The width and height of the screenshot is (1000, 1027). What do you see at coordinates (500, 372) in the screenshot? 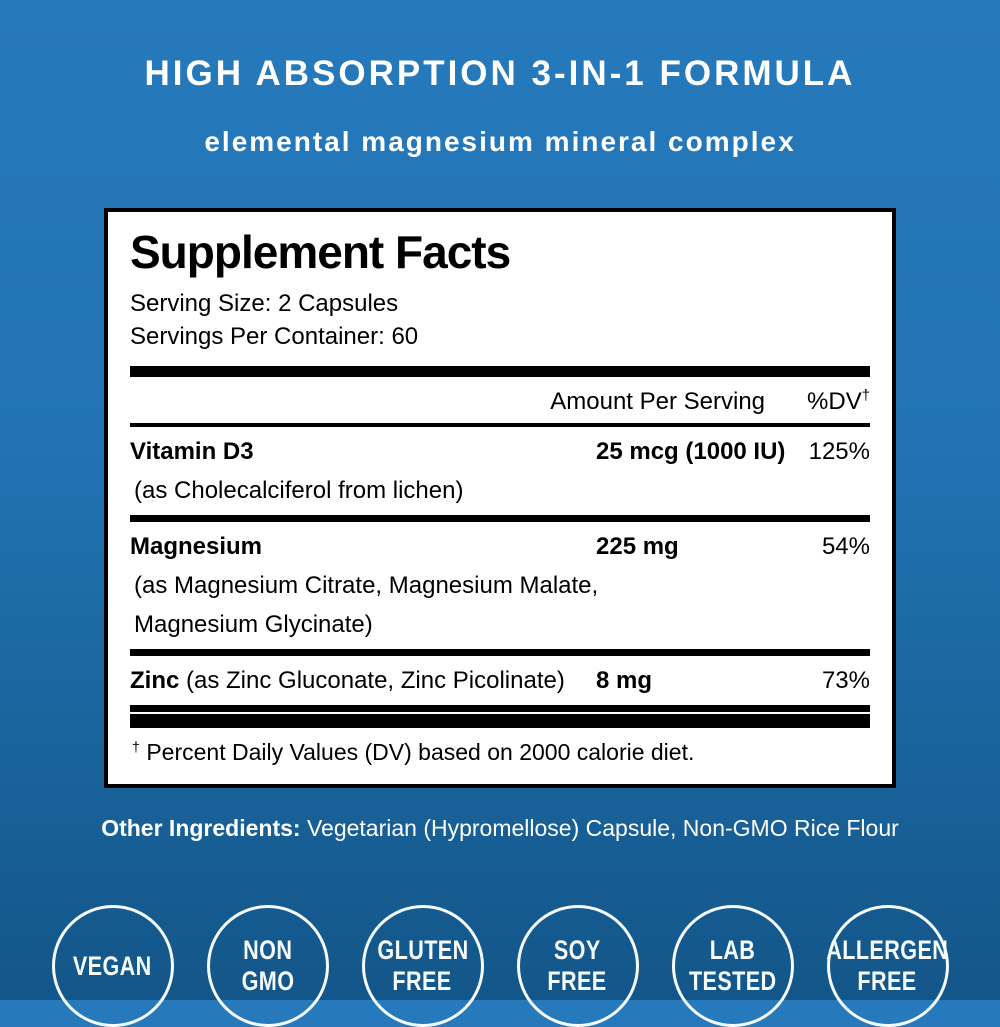
I see `divider-thick-top` at bounding box center [500, 372].